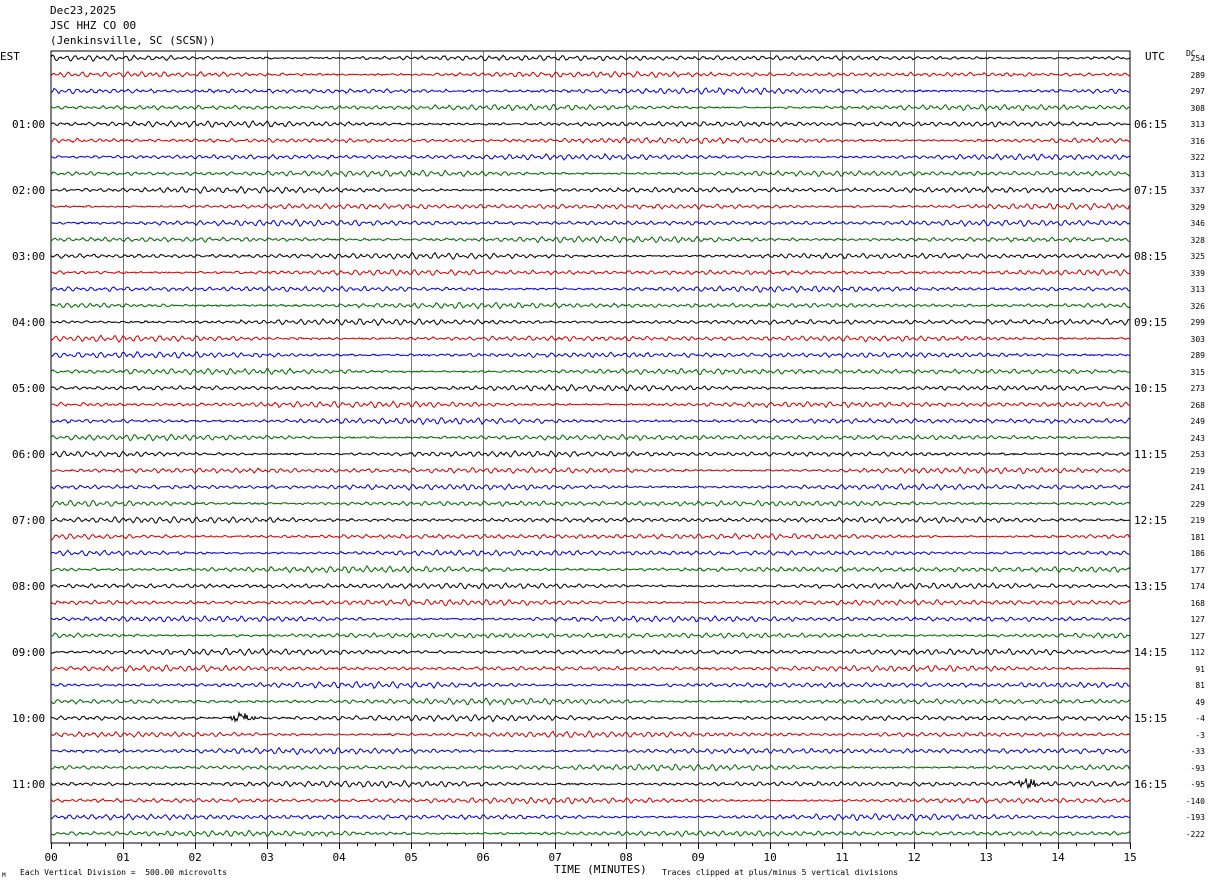 This screenshot has height=886, width=1210. What do you see at coordinates (1197, 306) in the screenshot?
I see `dc-offset-value: 326` at bounding box center [1197, 306].